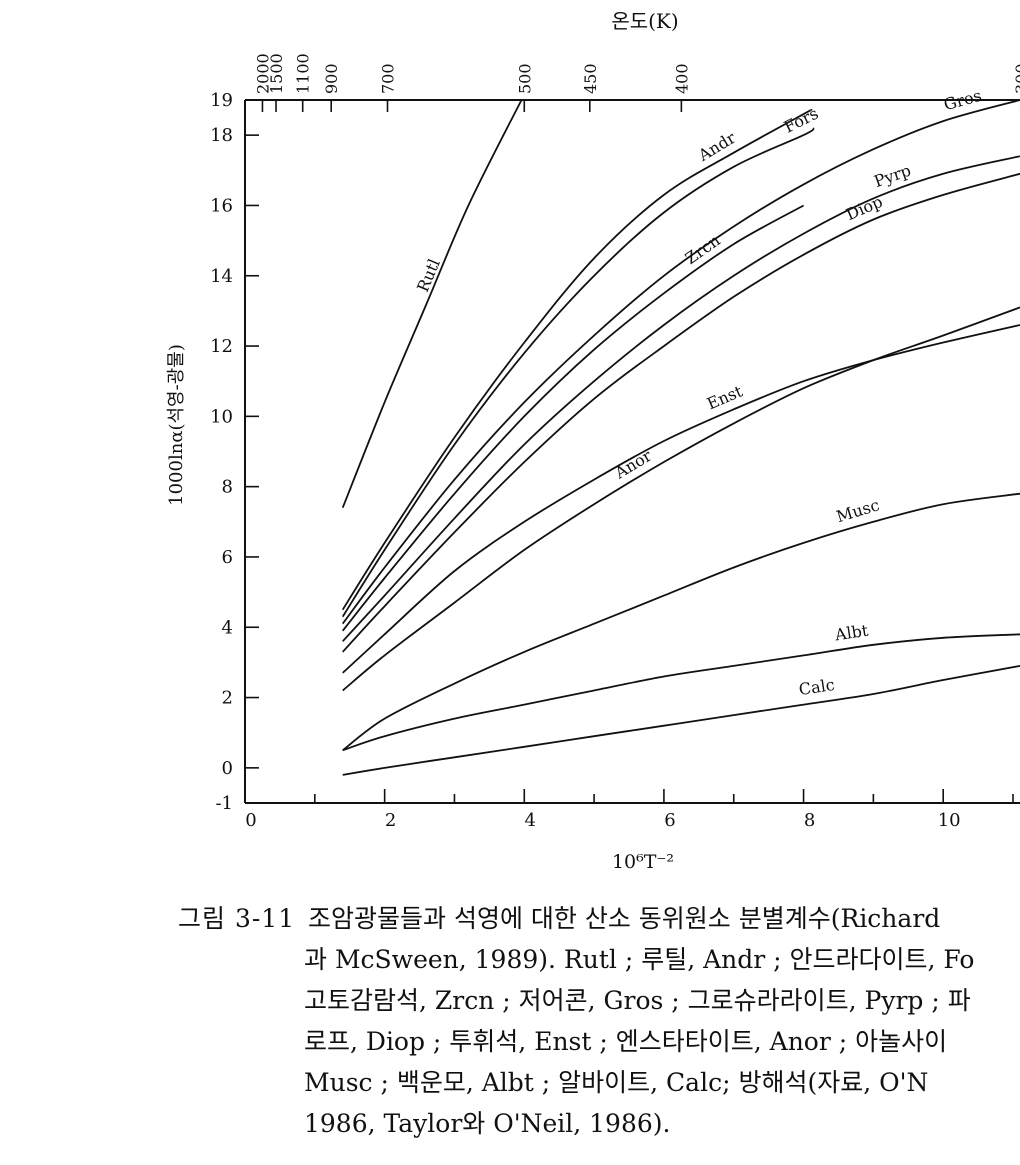  Describe the element at coordinates (681, 622) in the screenshot. I see `series-line-musc` at that location.